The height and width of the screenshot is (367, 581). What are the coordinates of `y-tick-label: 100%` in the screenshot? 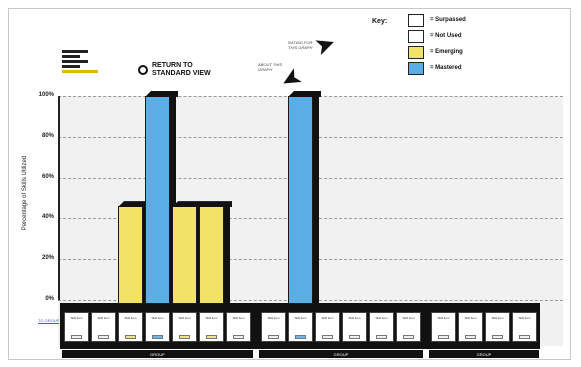 It's located at (46, 95).